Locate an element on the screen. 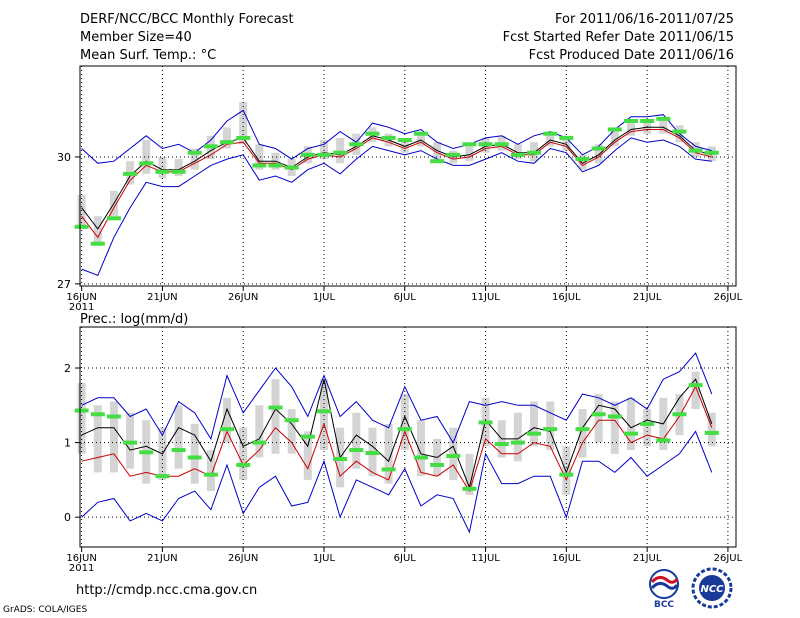  prec-x-tick-label: 1JUL is located at coordinates (324, 558).